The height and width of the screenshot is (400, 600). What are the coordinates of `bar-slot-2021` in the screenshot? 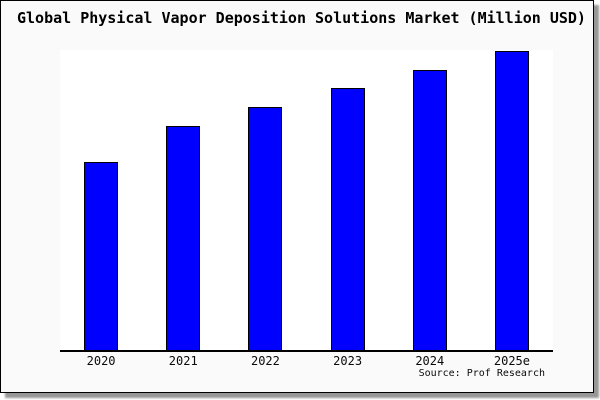 It's located at (183, 200).